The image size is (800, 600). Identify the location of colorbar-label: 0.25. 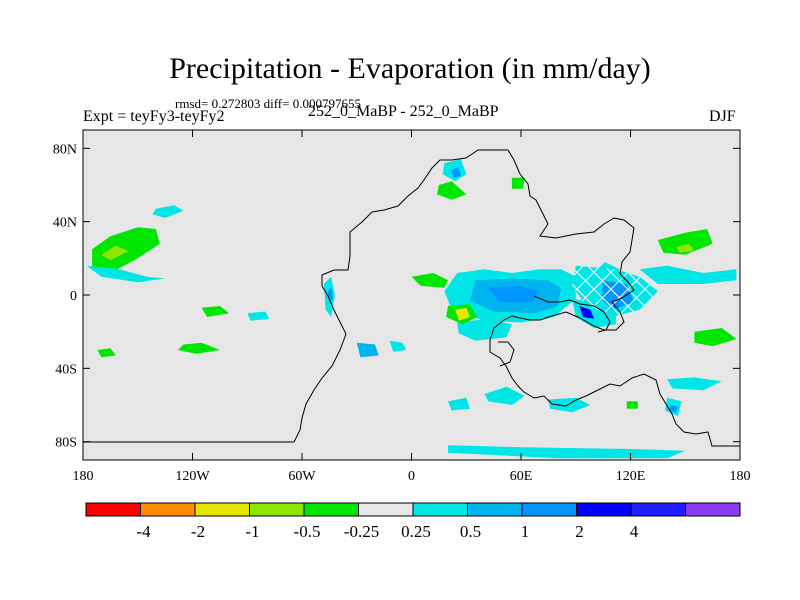
(416, 531).